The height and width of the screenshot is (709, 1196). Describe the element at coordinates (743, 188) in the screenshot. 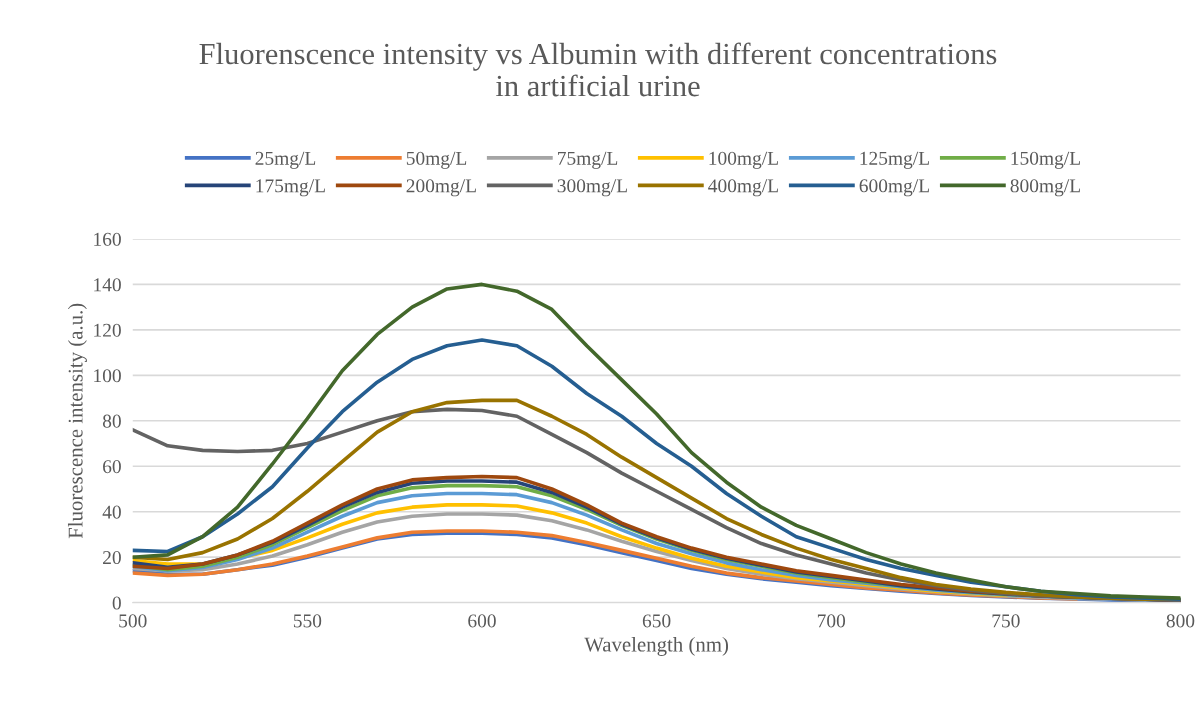

I see `legend-label: 400mg/L` at that location.